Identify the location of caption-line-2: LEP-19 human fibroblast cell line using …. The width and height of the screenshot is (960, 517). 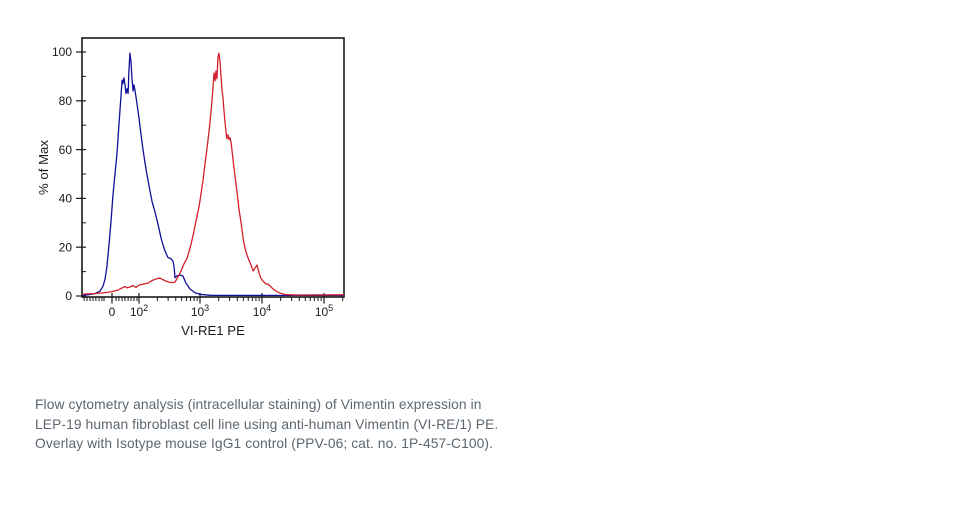
(267, 424).